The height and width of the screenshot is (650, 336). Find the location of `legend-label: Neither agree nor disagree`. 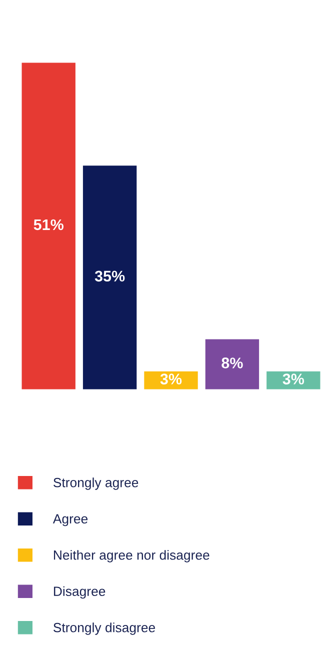

legend-label: Neither agree nor disagree is located at coordinates (132, 556).